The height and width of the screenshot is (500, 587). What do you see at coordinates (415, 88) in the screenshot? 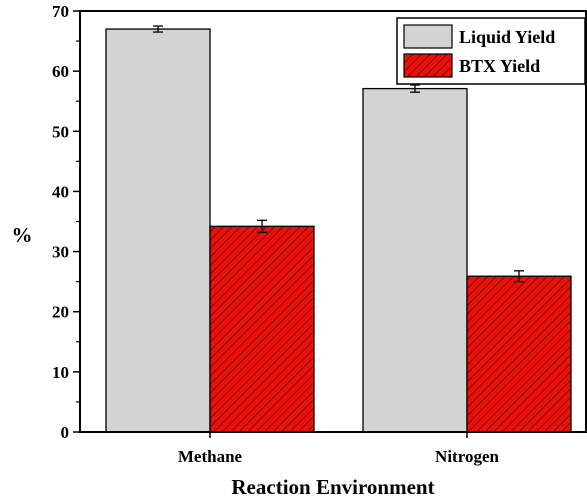
I see `error-bar-liquid-yield-nitrogen` at bounding box center [415, 88].